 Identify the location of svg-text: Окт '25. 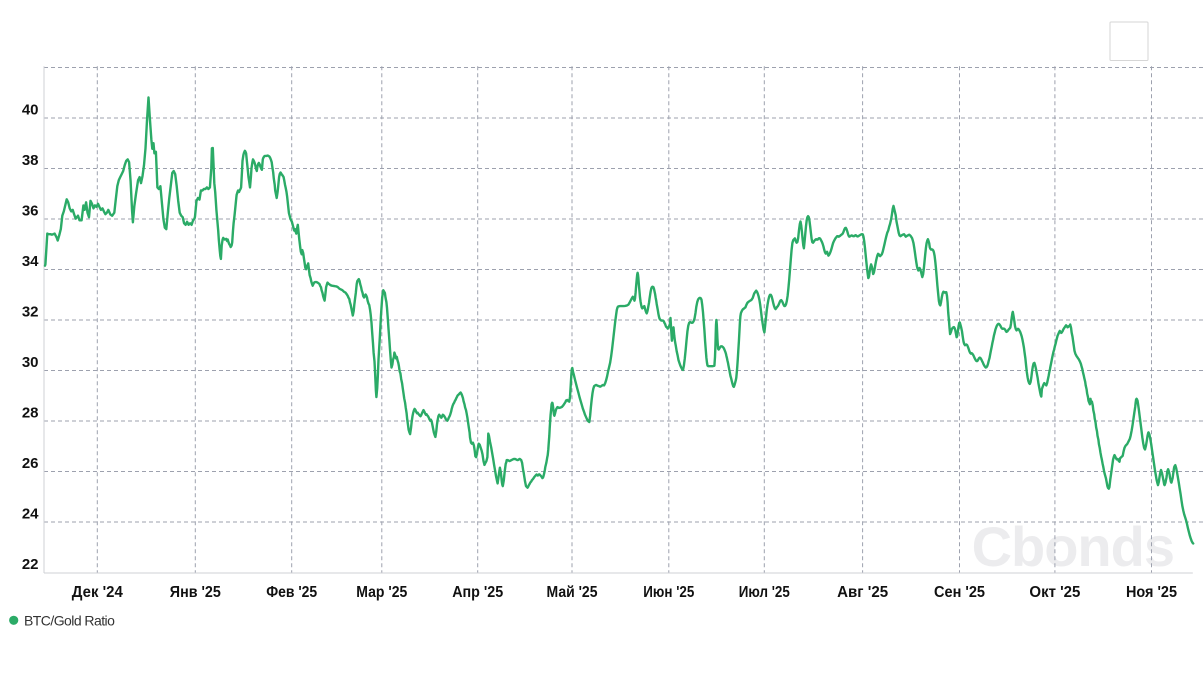
(1054, 592).